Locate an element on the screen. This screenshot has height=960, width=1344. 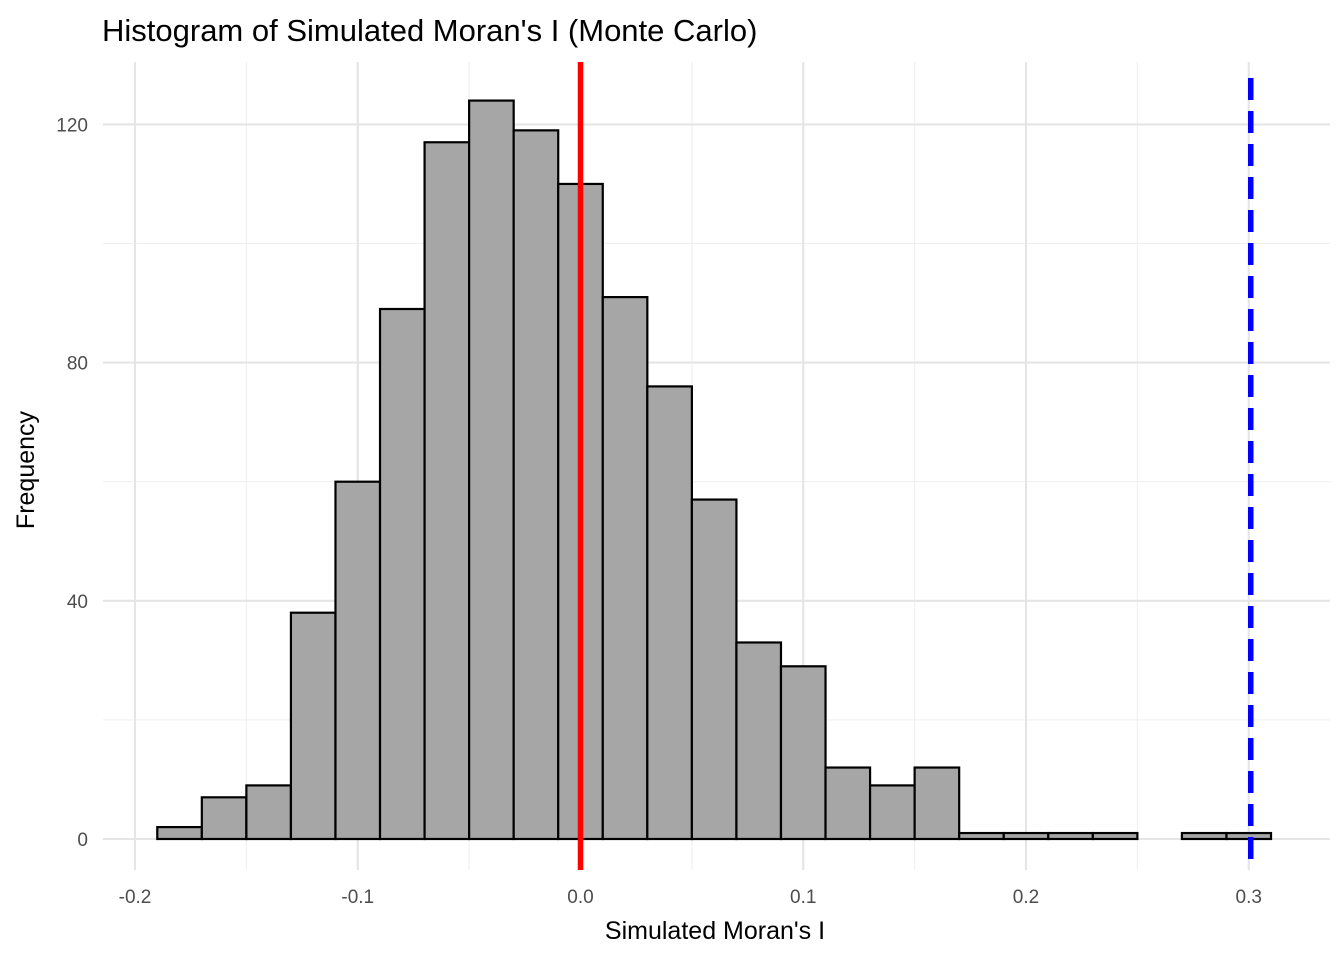
y-tick-label: 120 is located at coordinates (72, 125).